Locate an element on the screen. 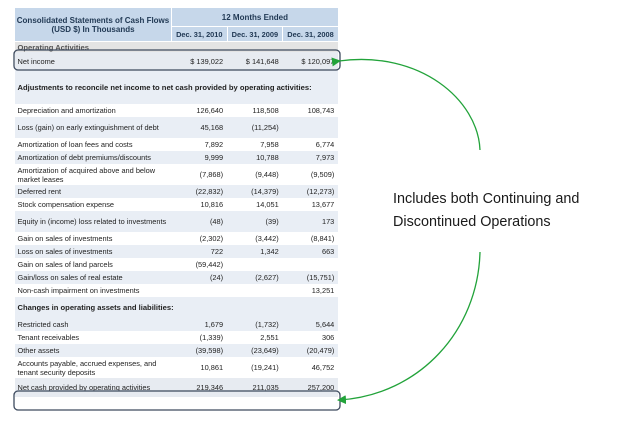 The height and width of the screenshot is (427, 624). row-value: (12,273) is located at coordinates (310, 191).